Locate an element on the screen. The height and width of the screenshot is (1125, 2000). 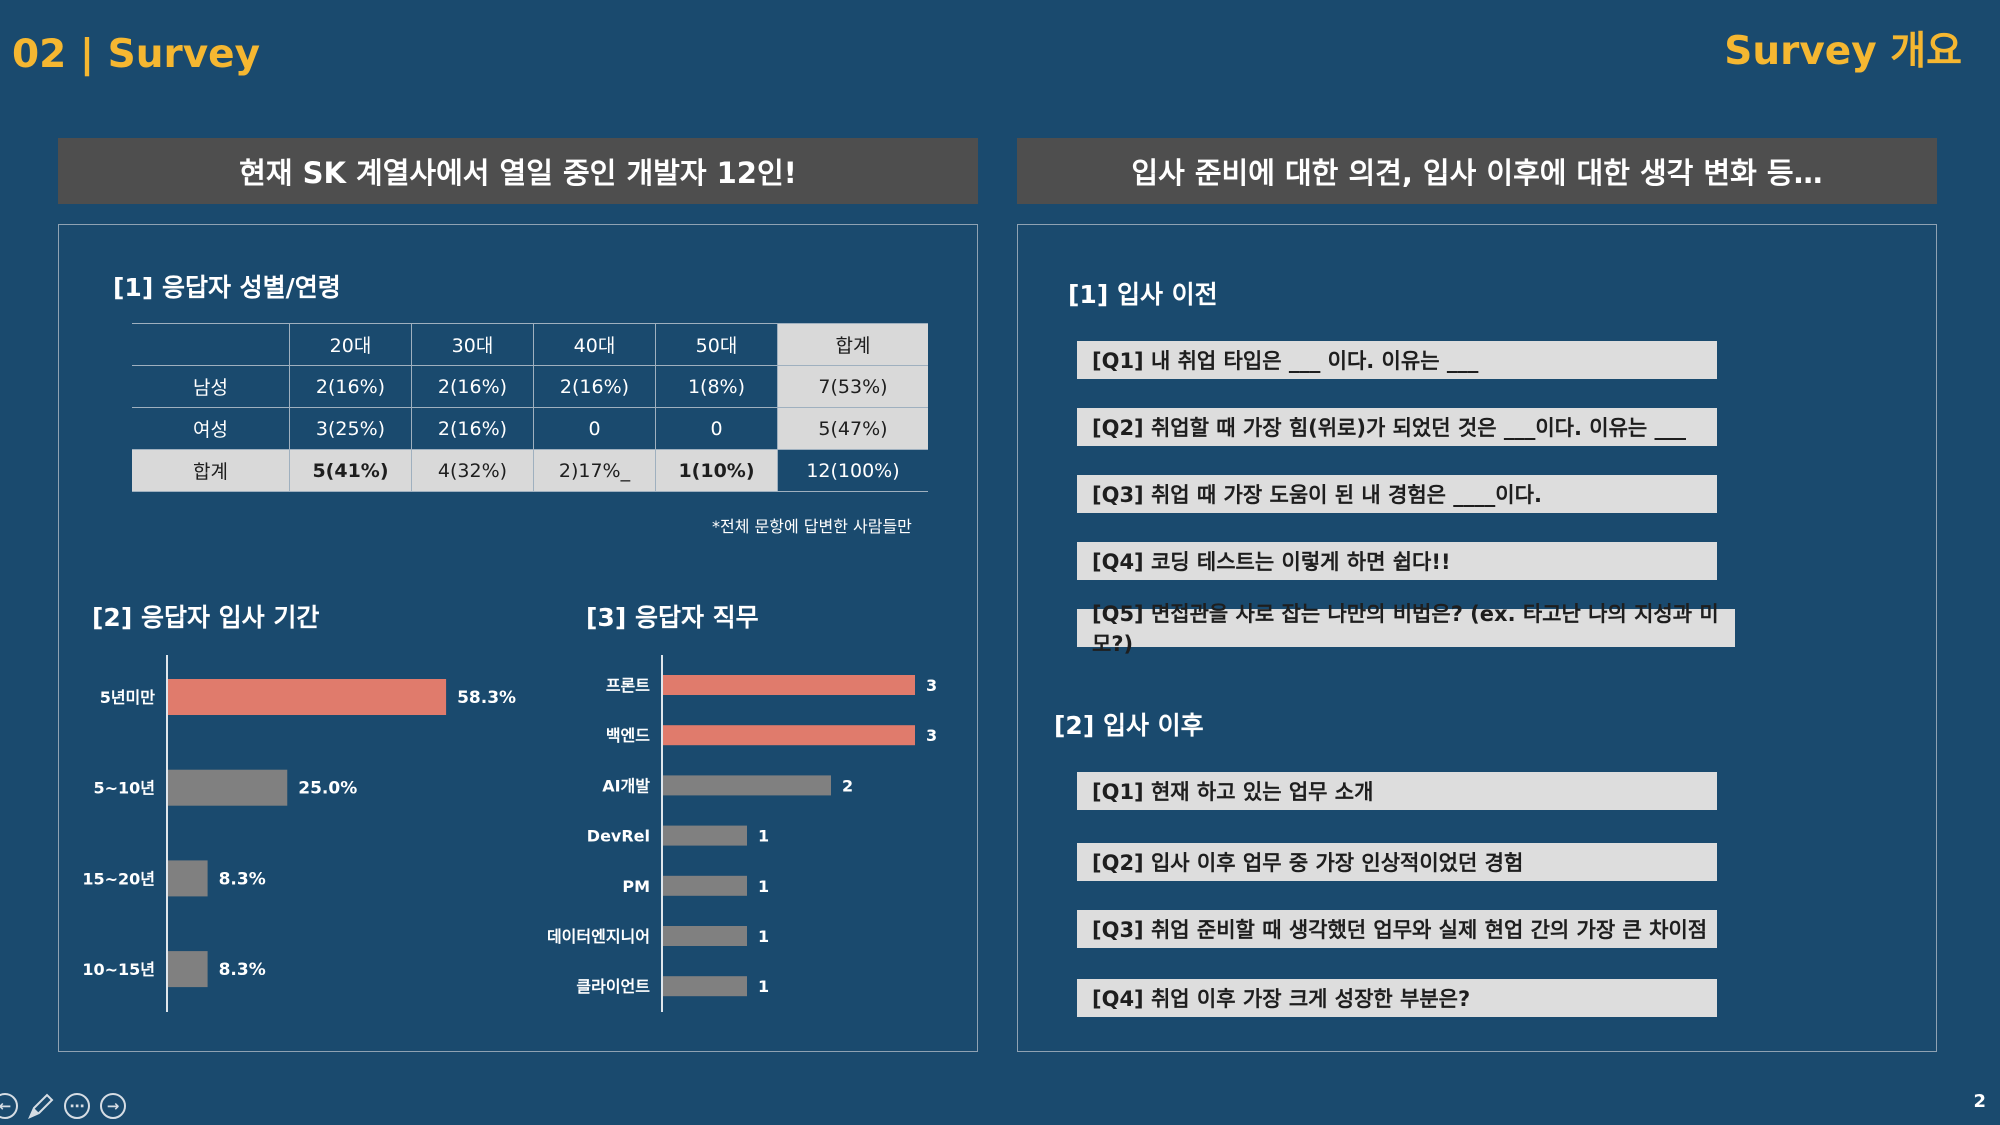
slide-title: Survey 개요 is located at coordinates (1843, 51).